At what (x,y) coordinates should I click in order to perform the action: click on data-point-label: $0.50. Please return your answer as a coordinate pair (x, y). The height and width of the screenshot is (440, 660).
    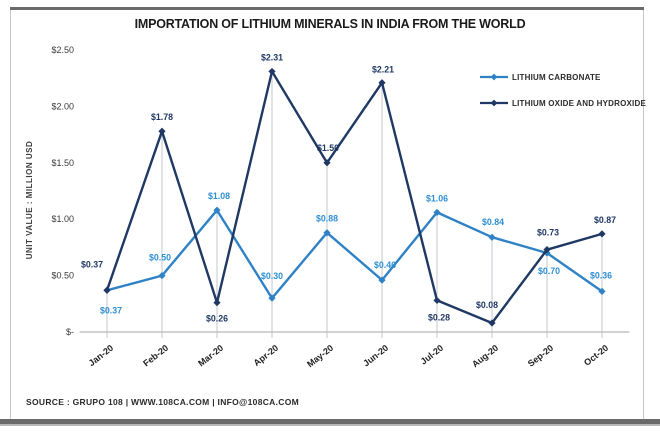
    Looking at the image, I should click on (160, 258).